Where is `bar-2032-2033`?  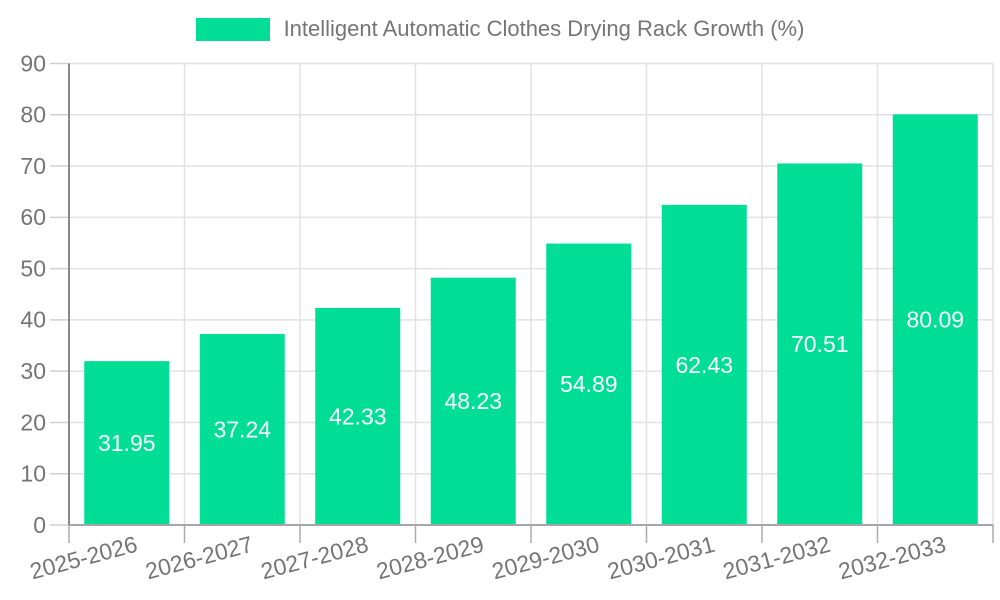
bar-2032-2033 is located at coordinates (935, 319).